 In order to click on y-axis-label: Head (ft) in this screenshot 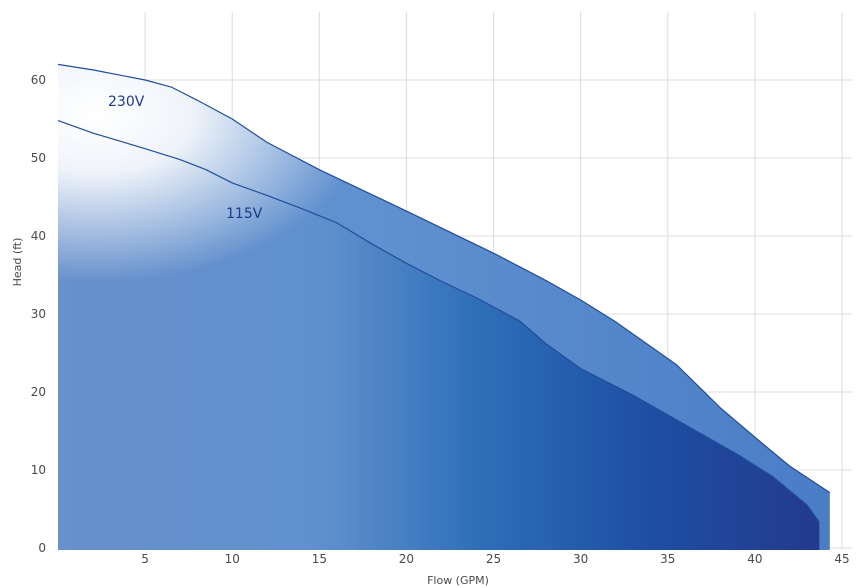, I will do `click(17, 262)`.